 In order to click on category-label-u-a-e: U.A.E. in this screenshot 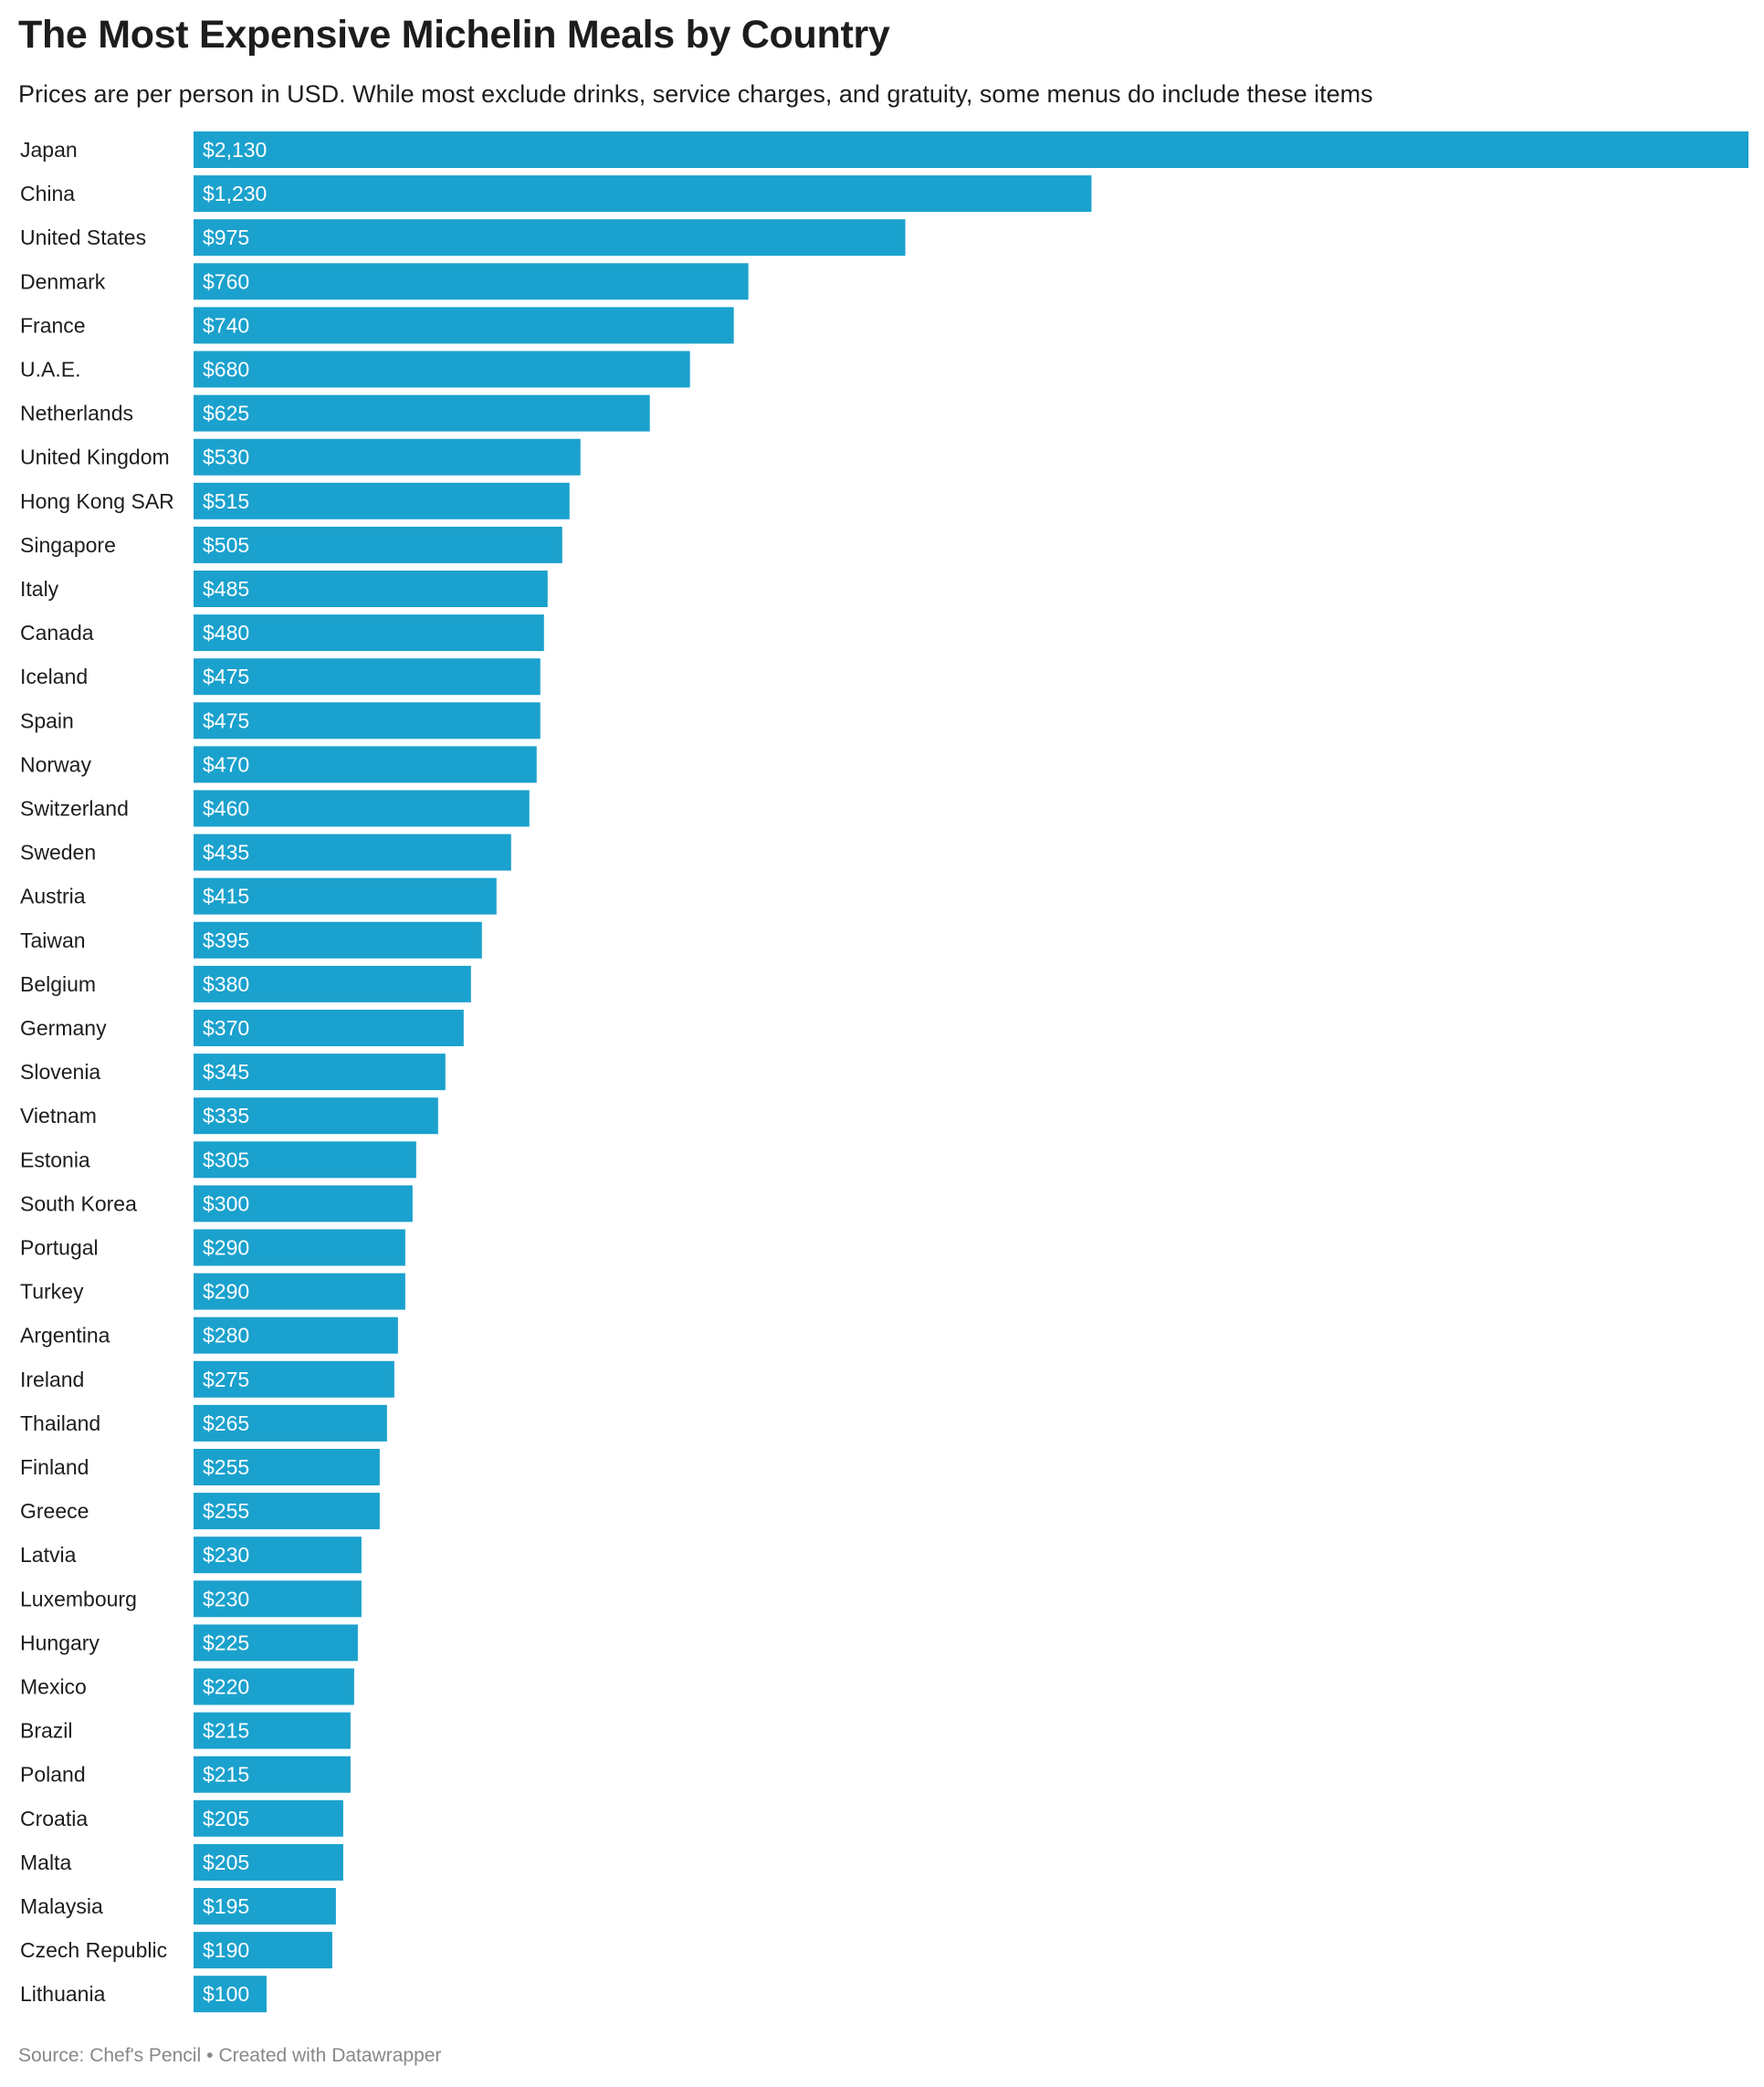, I will do `click(50, 370)`.